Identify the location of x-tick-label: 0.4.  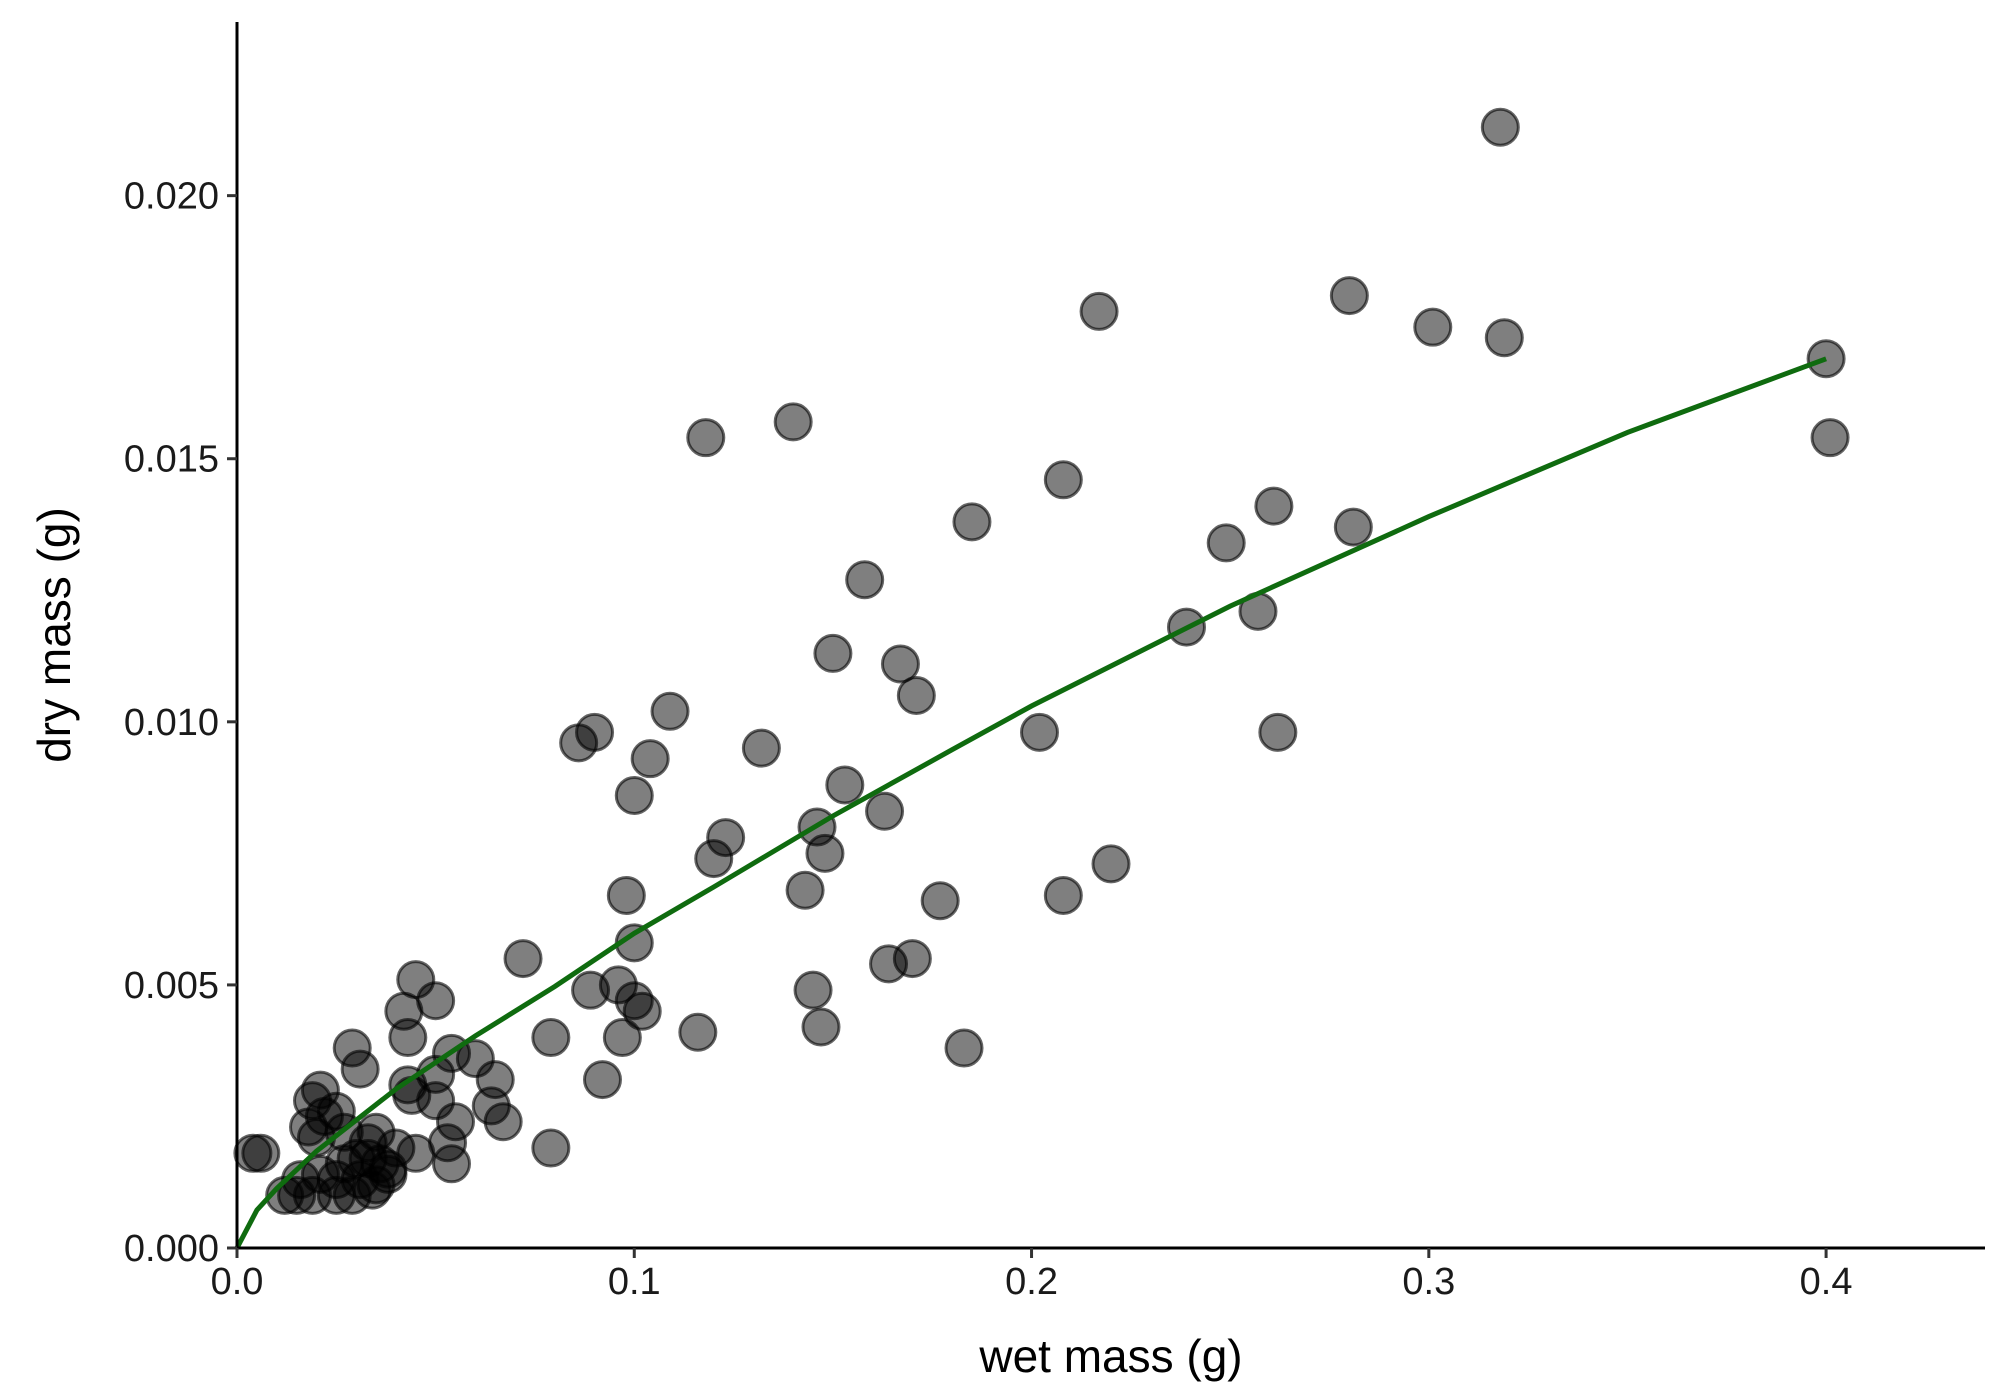
(1826, 1282).